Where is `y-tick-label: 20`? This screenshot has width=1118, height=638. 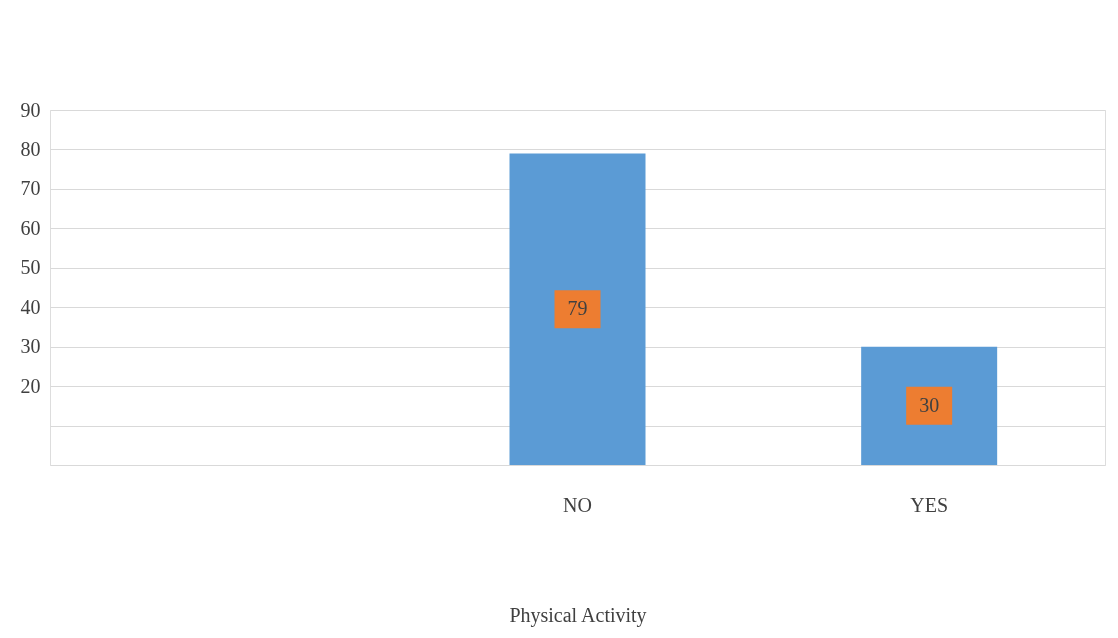 y-tick-label: 20 is located at coordinates (30, 385).